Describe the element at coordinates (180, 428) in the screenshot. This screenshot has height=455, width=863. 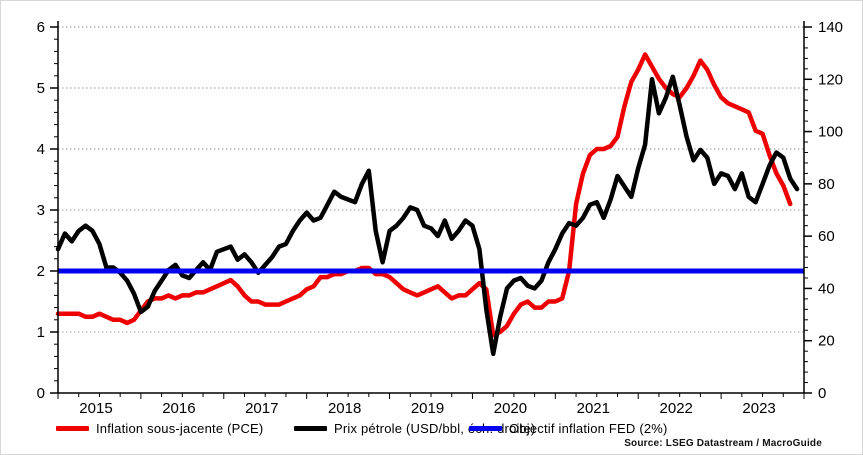
I see `legend-label-inflation: Inflation sous-jacente (PCE)` at that location.